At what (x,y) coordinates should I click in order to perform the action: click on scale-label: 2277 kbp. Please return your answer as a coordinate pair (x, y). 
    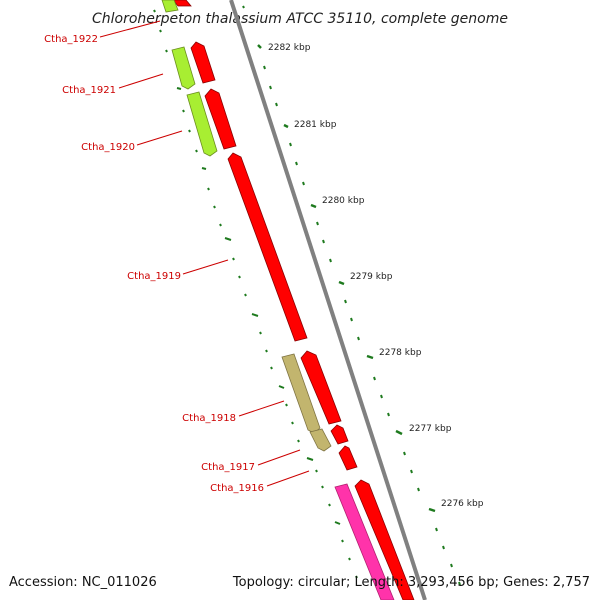
    Looking at the image, I should click on (430, 429).